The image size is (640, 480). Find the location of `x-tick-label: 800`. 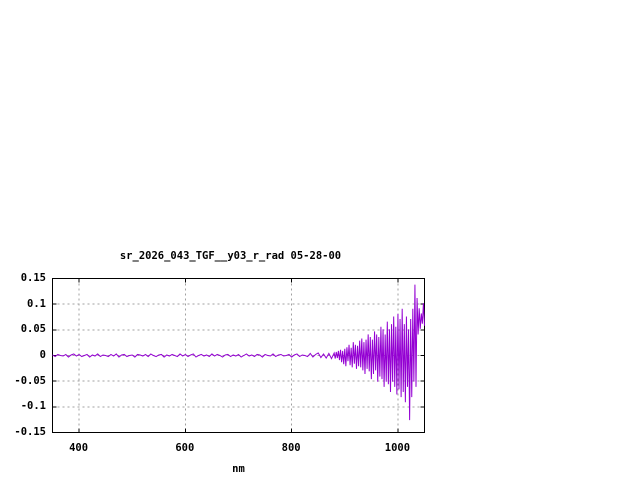

x-tick-label: 800 is located at coordinates (291, 448).